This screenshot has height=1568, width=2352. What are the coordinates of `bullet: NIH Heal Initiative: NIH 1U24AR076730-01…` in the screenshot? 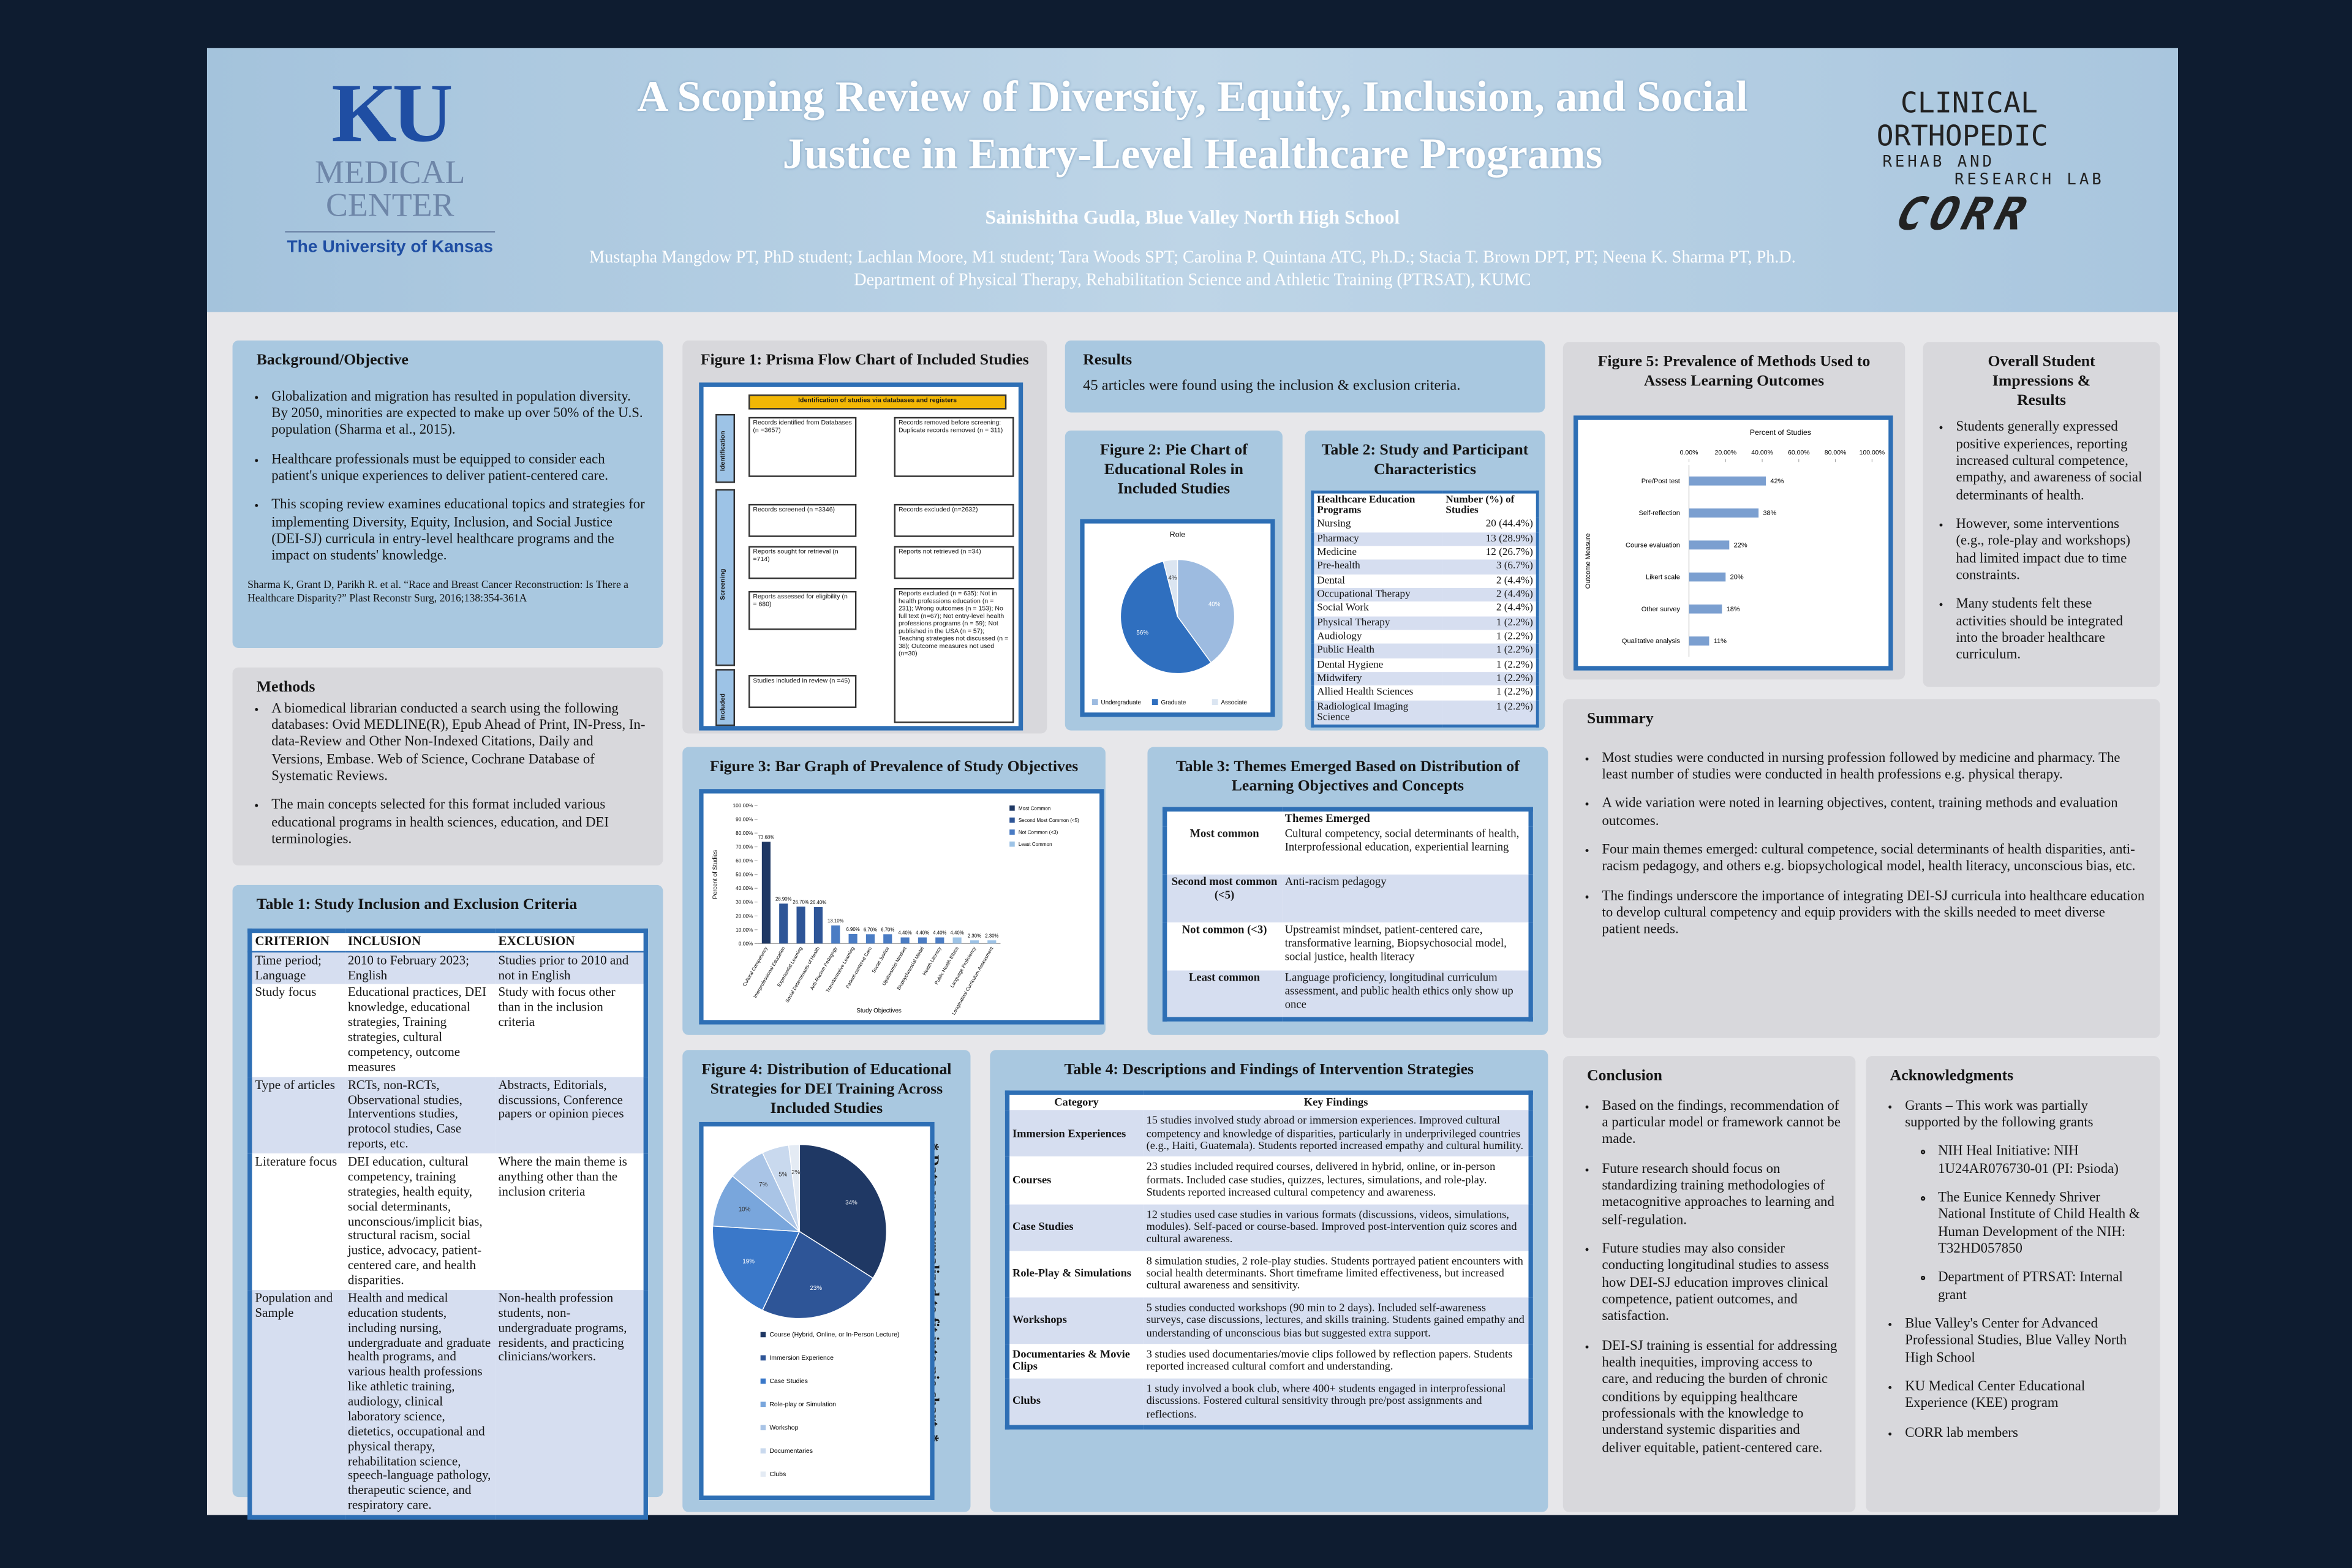 It's located at (2042, 1162).